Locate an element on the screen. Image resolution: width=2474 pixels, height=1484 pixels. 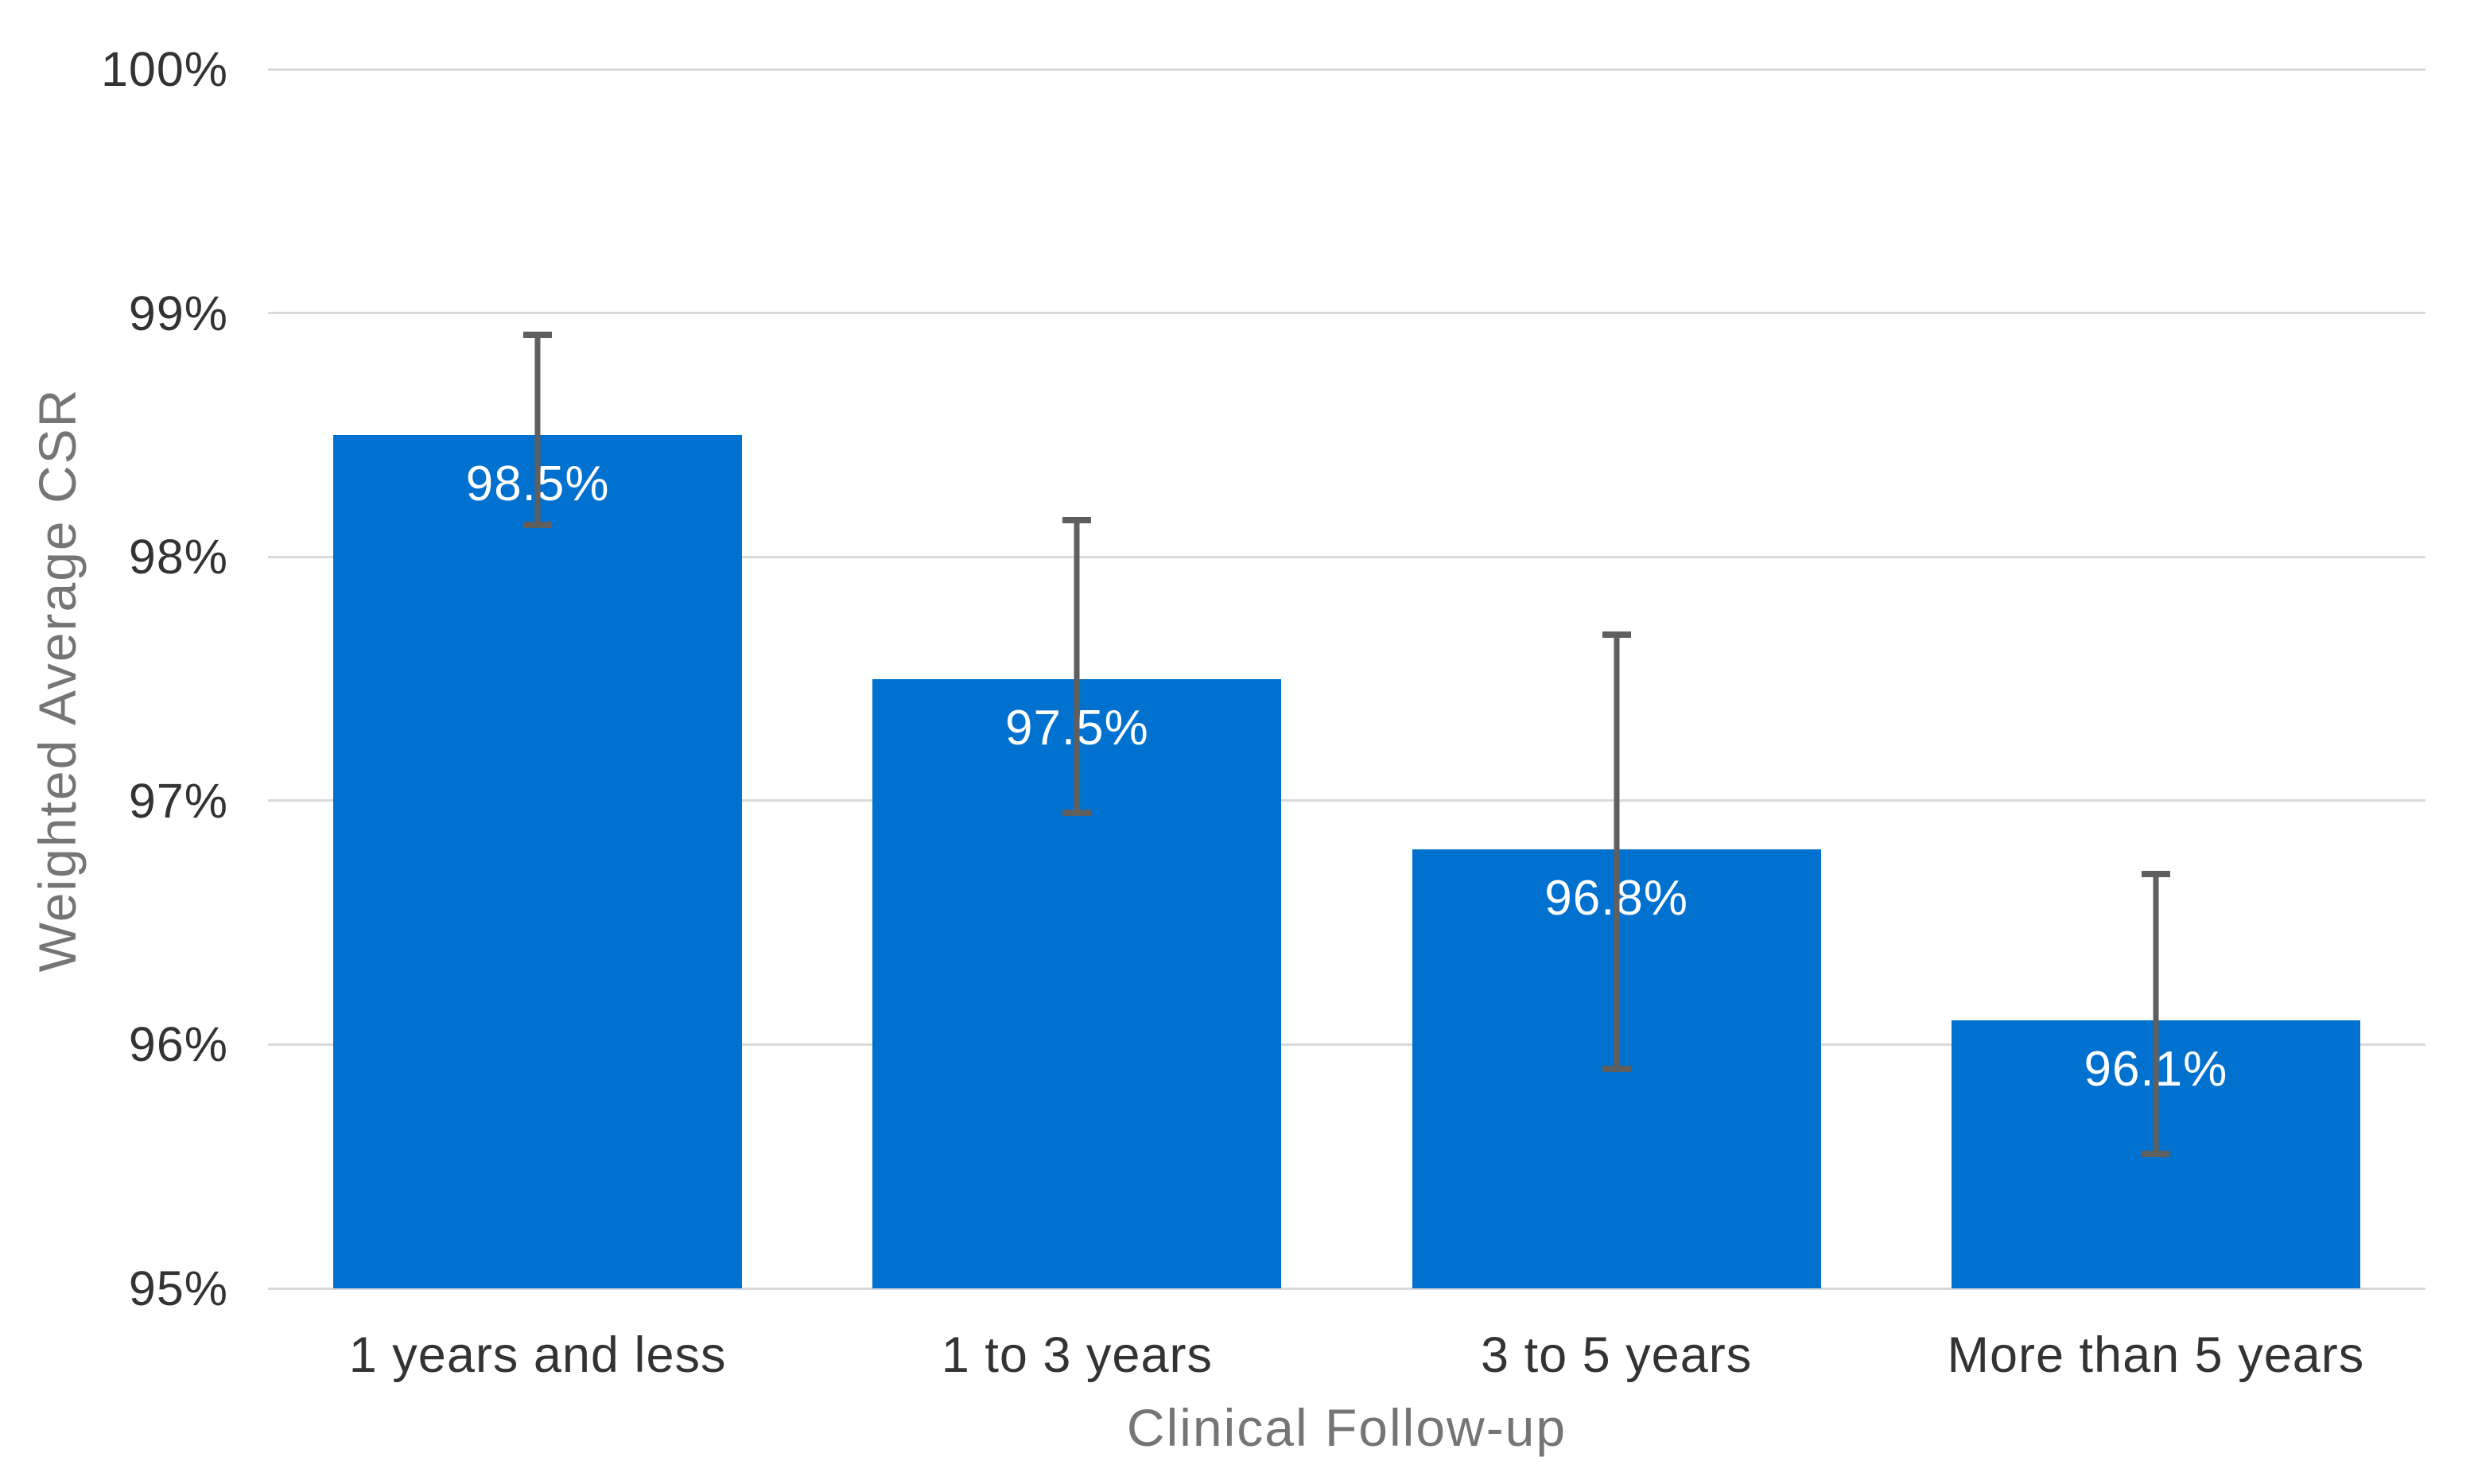
x-axis-title: Clinical Follow-up is located at coordinates (1347, 1427).